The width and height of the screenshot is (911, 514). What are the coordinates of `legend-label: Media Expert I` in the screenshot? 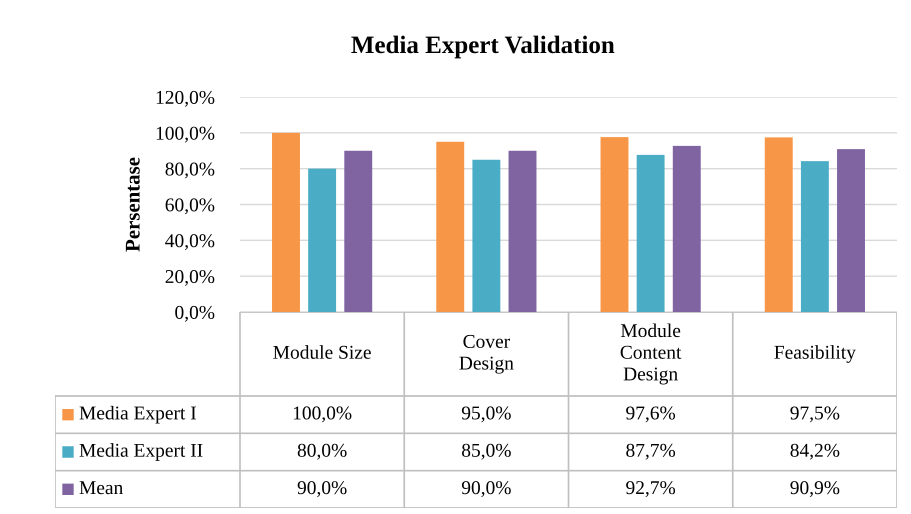 It's located at (138, 415).